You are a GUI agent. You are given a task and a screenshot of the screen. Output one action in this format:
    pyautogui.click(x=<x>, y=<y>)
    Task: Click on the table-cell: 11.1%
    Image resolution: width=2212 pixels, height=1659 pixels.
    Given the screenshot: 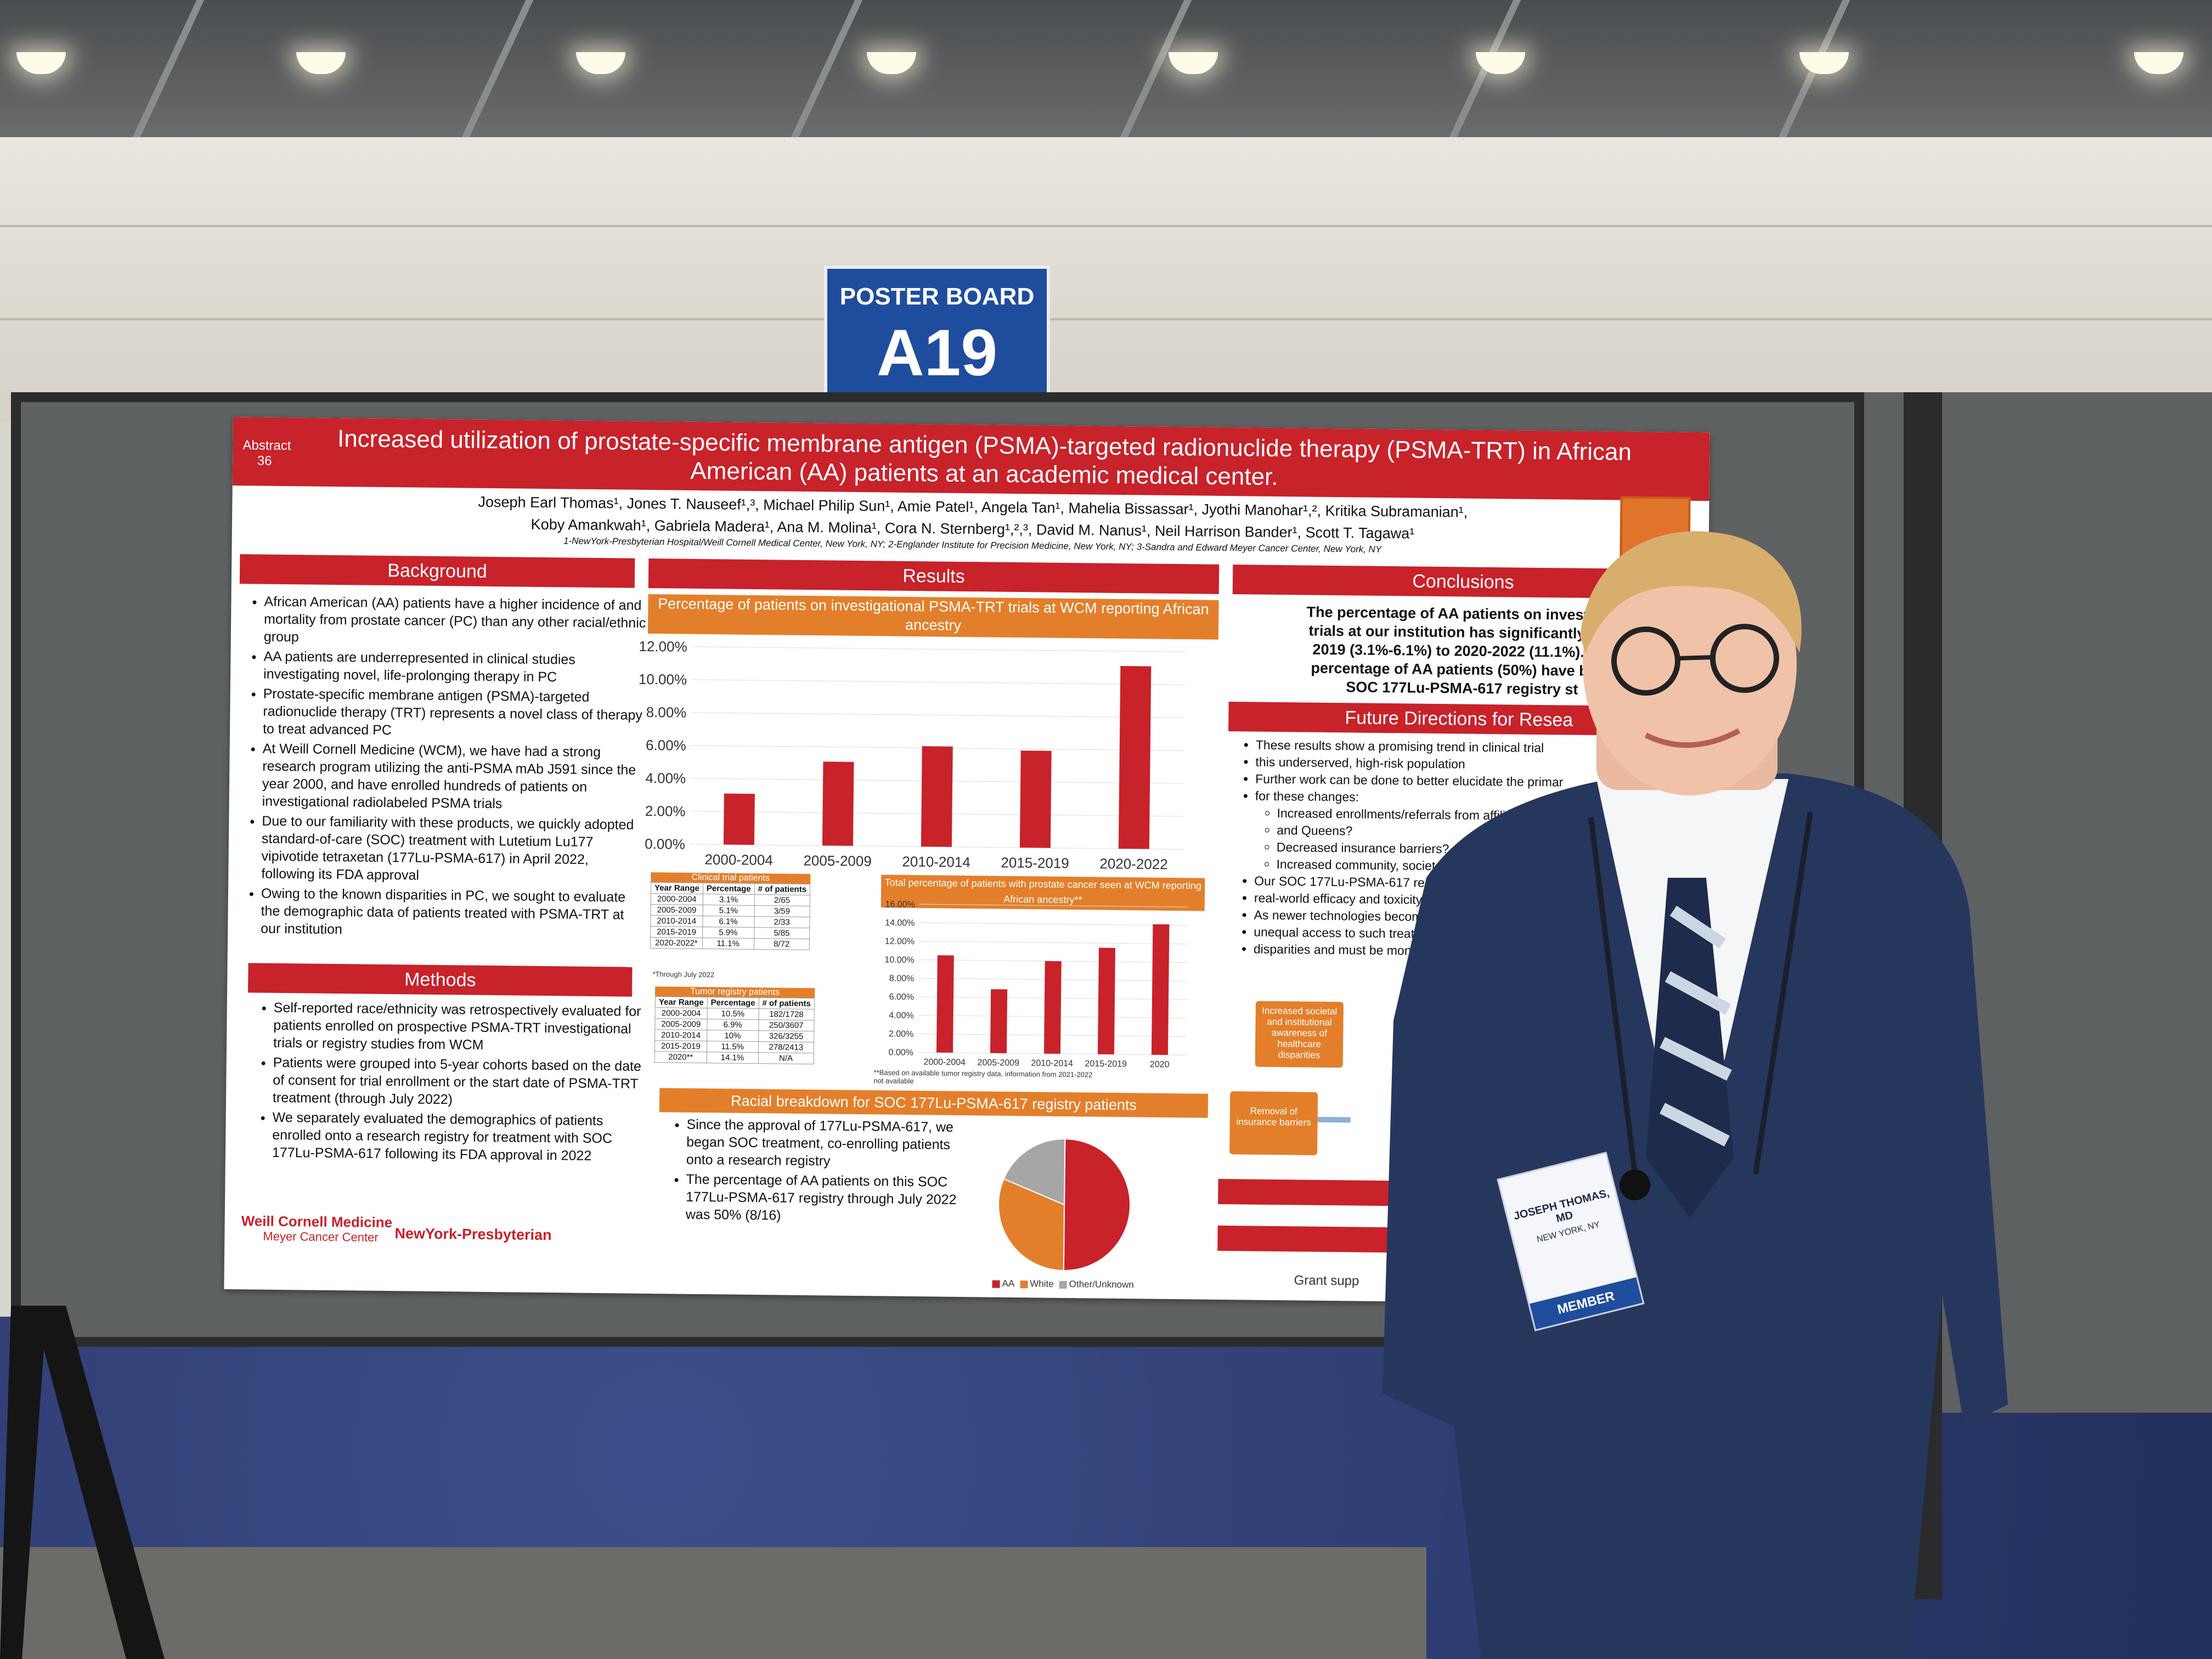 What is the action you would take?
    pyautogui.click(x=728, y=944)
    